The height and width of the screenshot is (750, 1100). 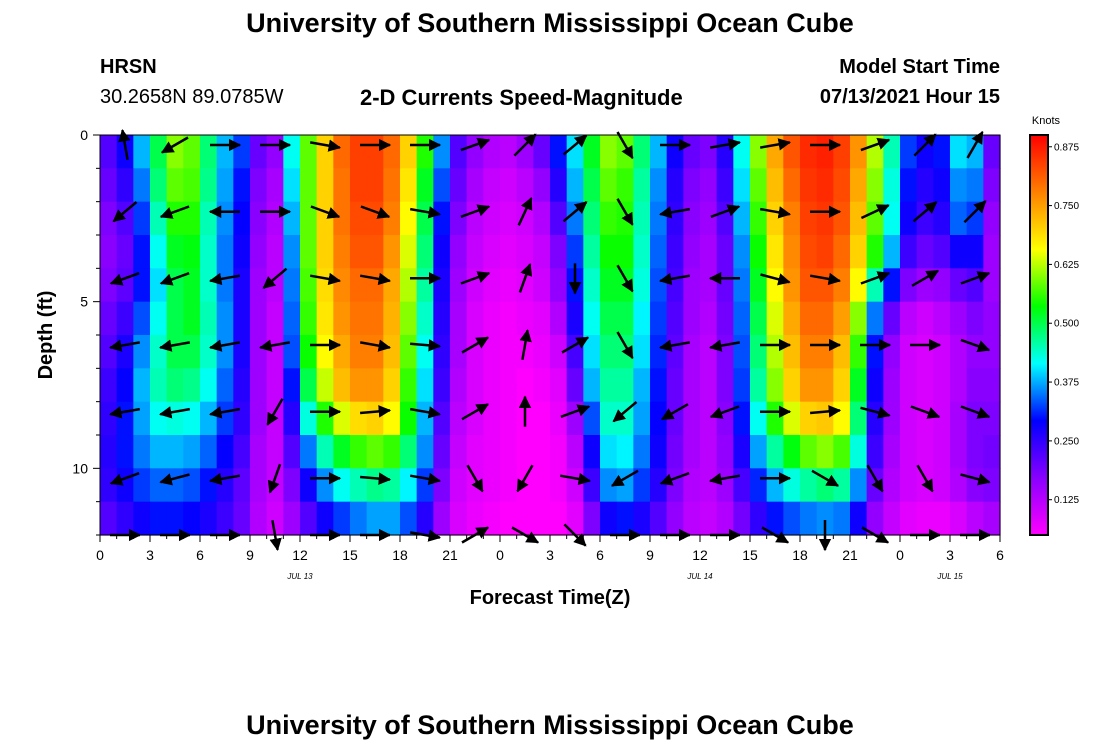 What do you see at coordinates (1066, 500) in the screenshot?
I see `colorbar-tick-label: 0.125` at bounding box center [1066, 500].